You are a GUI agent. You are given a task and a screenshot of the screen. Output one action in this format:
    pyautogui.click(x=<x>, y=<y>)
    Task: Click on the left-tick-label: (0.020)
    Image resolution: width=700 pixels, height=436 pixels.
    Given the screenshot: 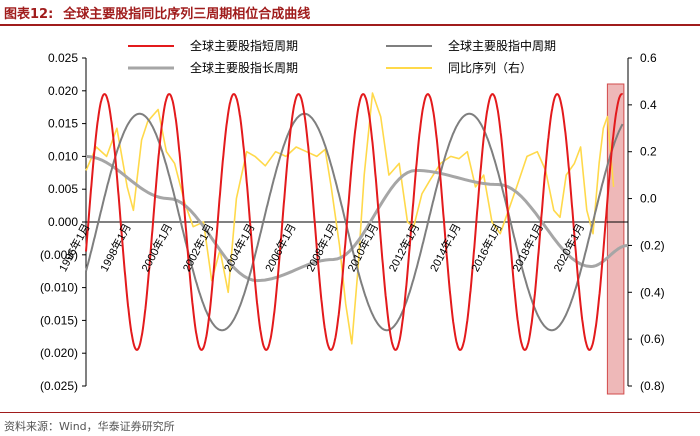 What is the action you would take?
    pyautogui.click(x=59, y=353)
    